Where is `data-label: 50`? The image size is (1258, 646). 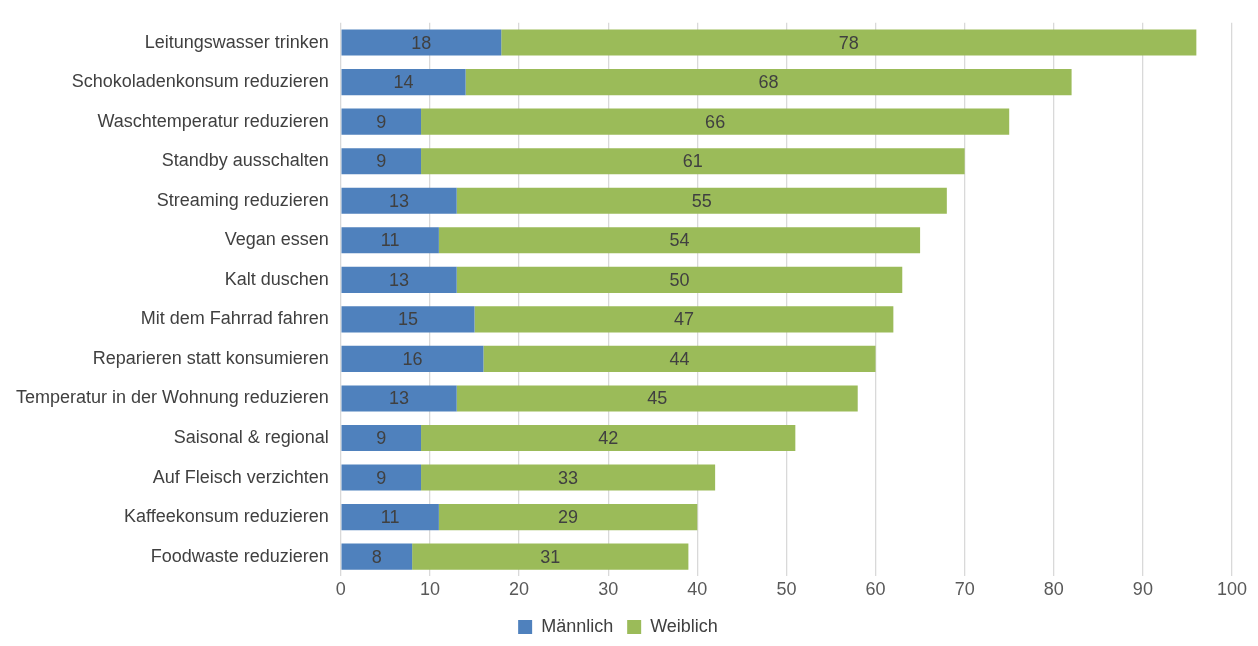 data-label: 50 is located at coordinates (679, 279).